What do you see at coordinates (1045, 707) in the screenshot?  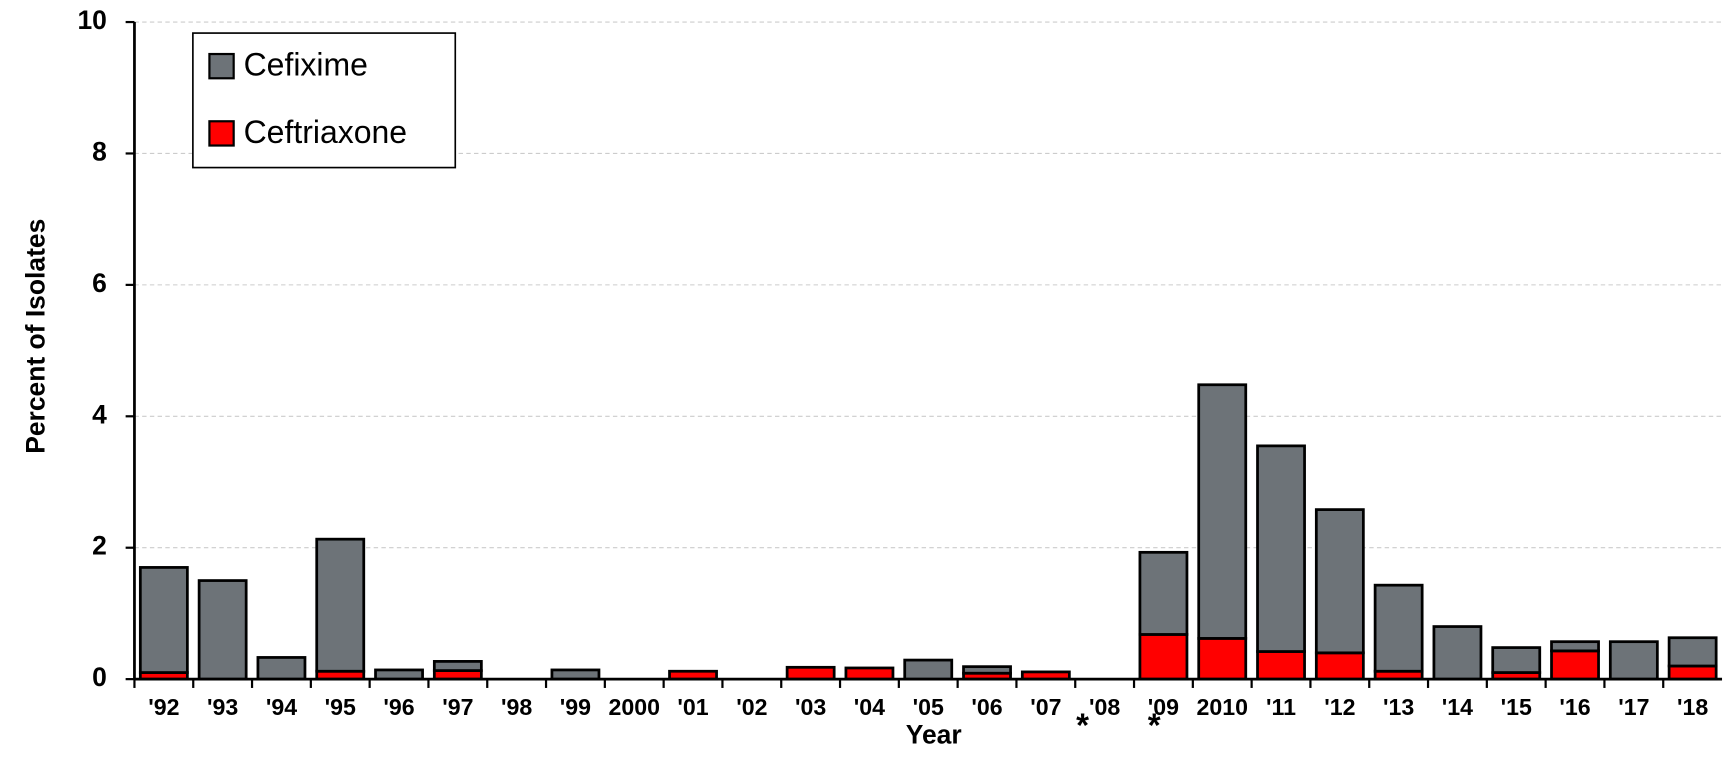 I see `x-tick-label: '07` at bounding box center [1045, 707].